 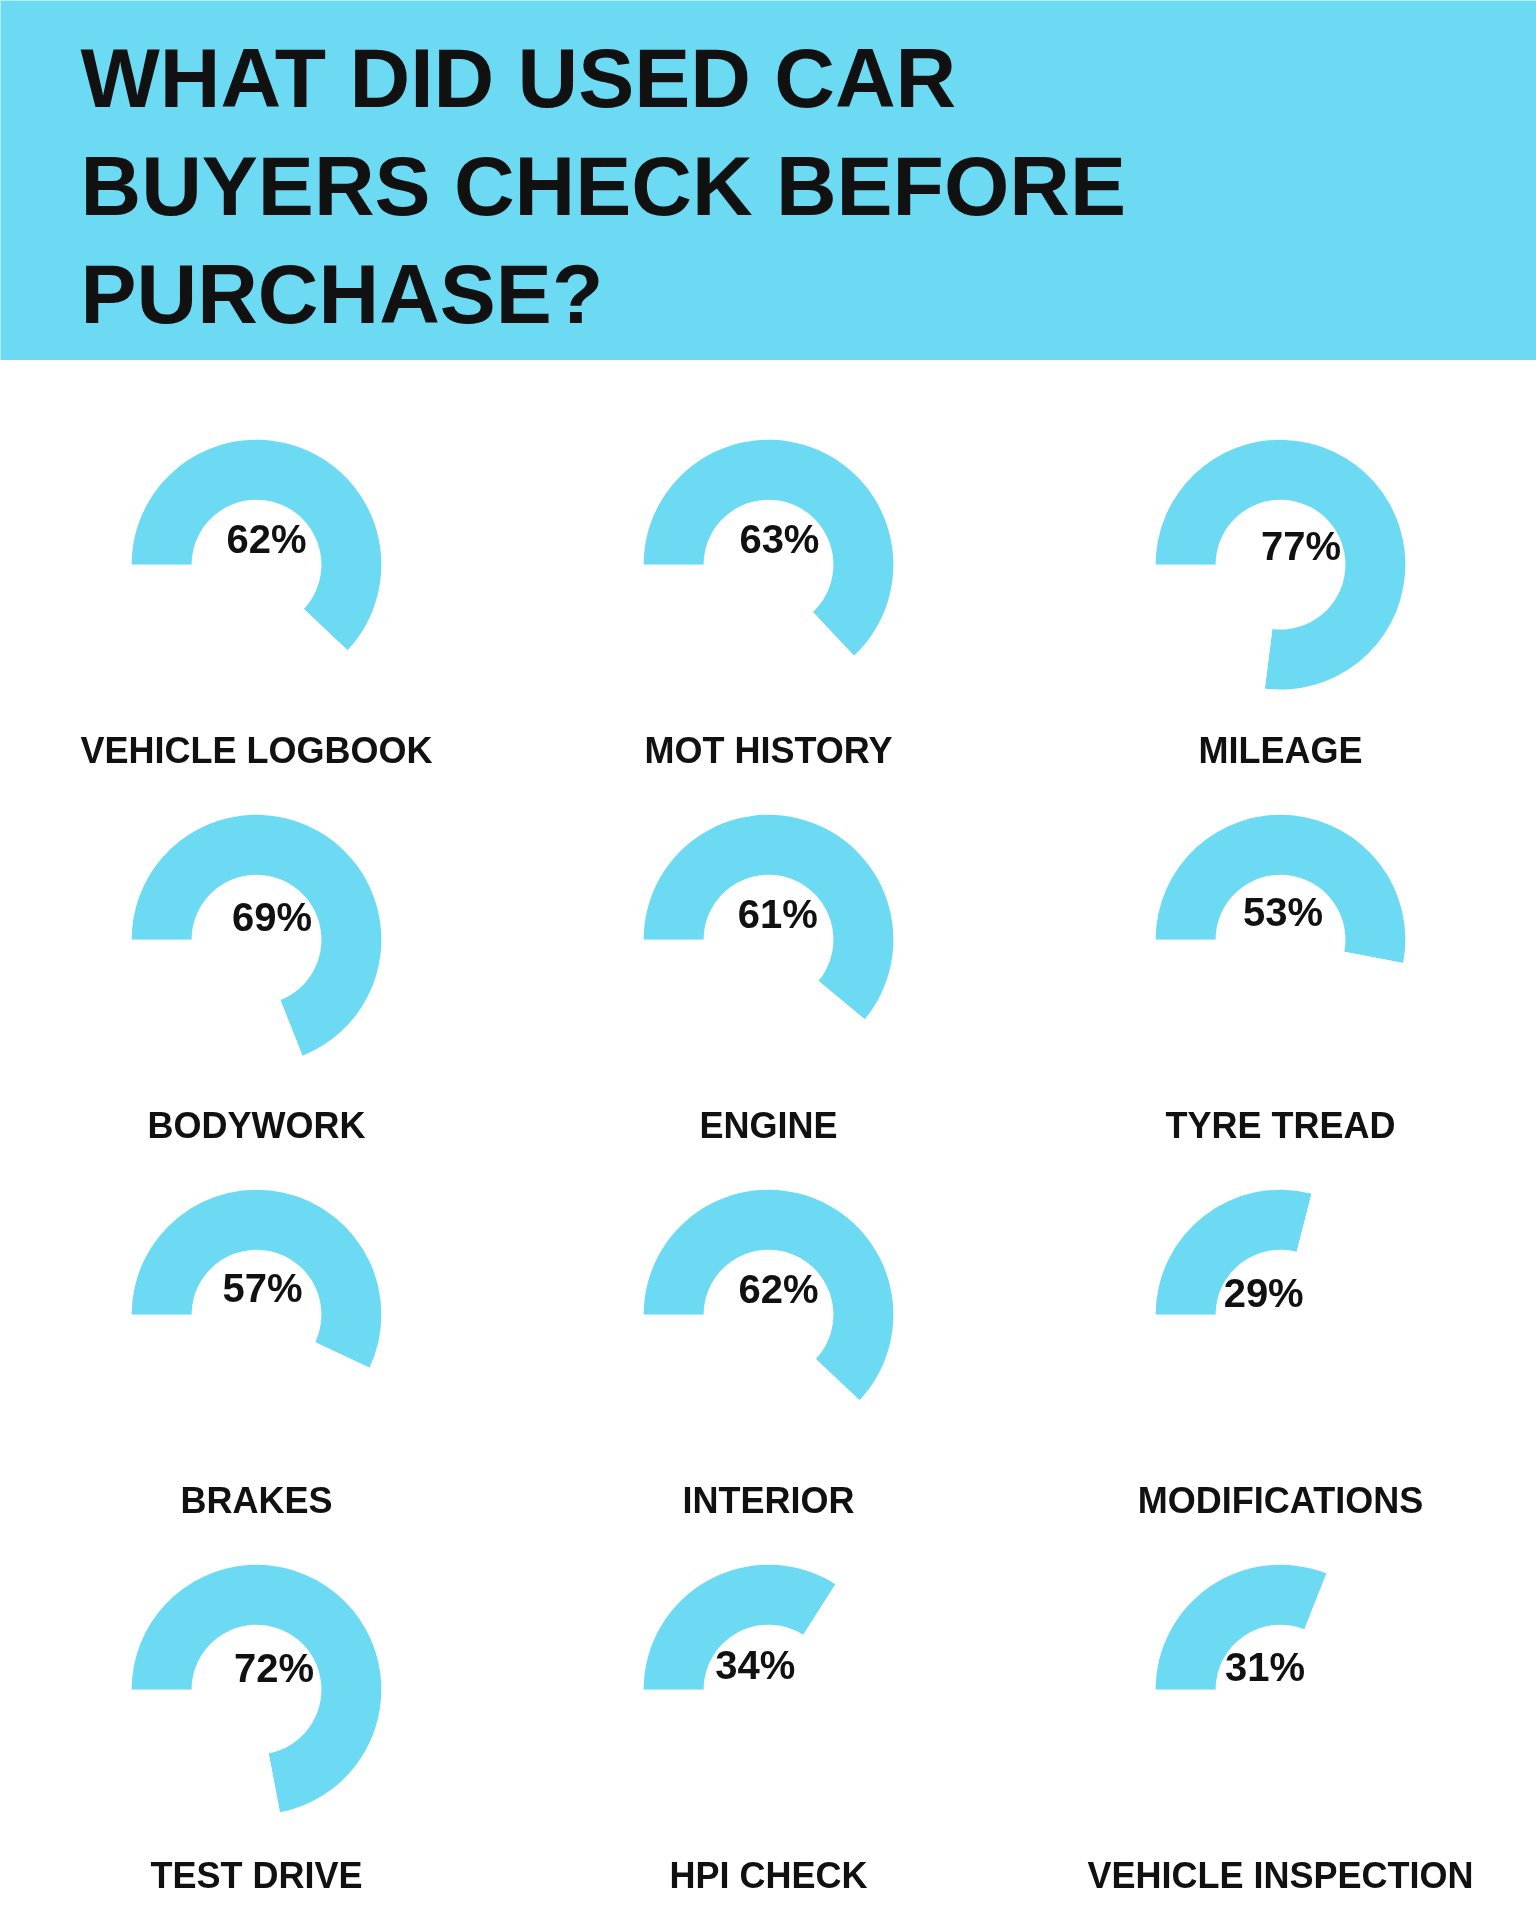 What do you see at coordinates (777, 913) in the screenshot?
I see `data-label: 61%` at bounding box center [777, 913].